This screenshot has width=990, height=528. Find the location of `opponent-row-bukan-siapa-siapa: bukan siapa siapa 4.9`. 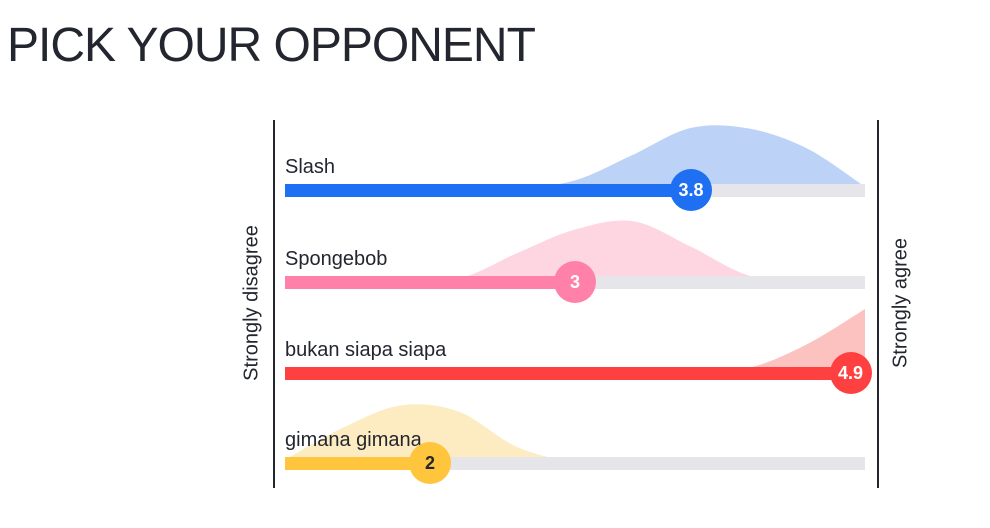

opponent-row-bukan-siapa-siapa: bukan siapa siapa 4.9 is located at coordinates (578, 348).